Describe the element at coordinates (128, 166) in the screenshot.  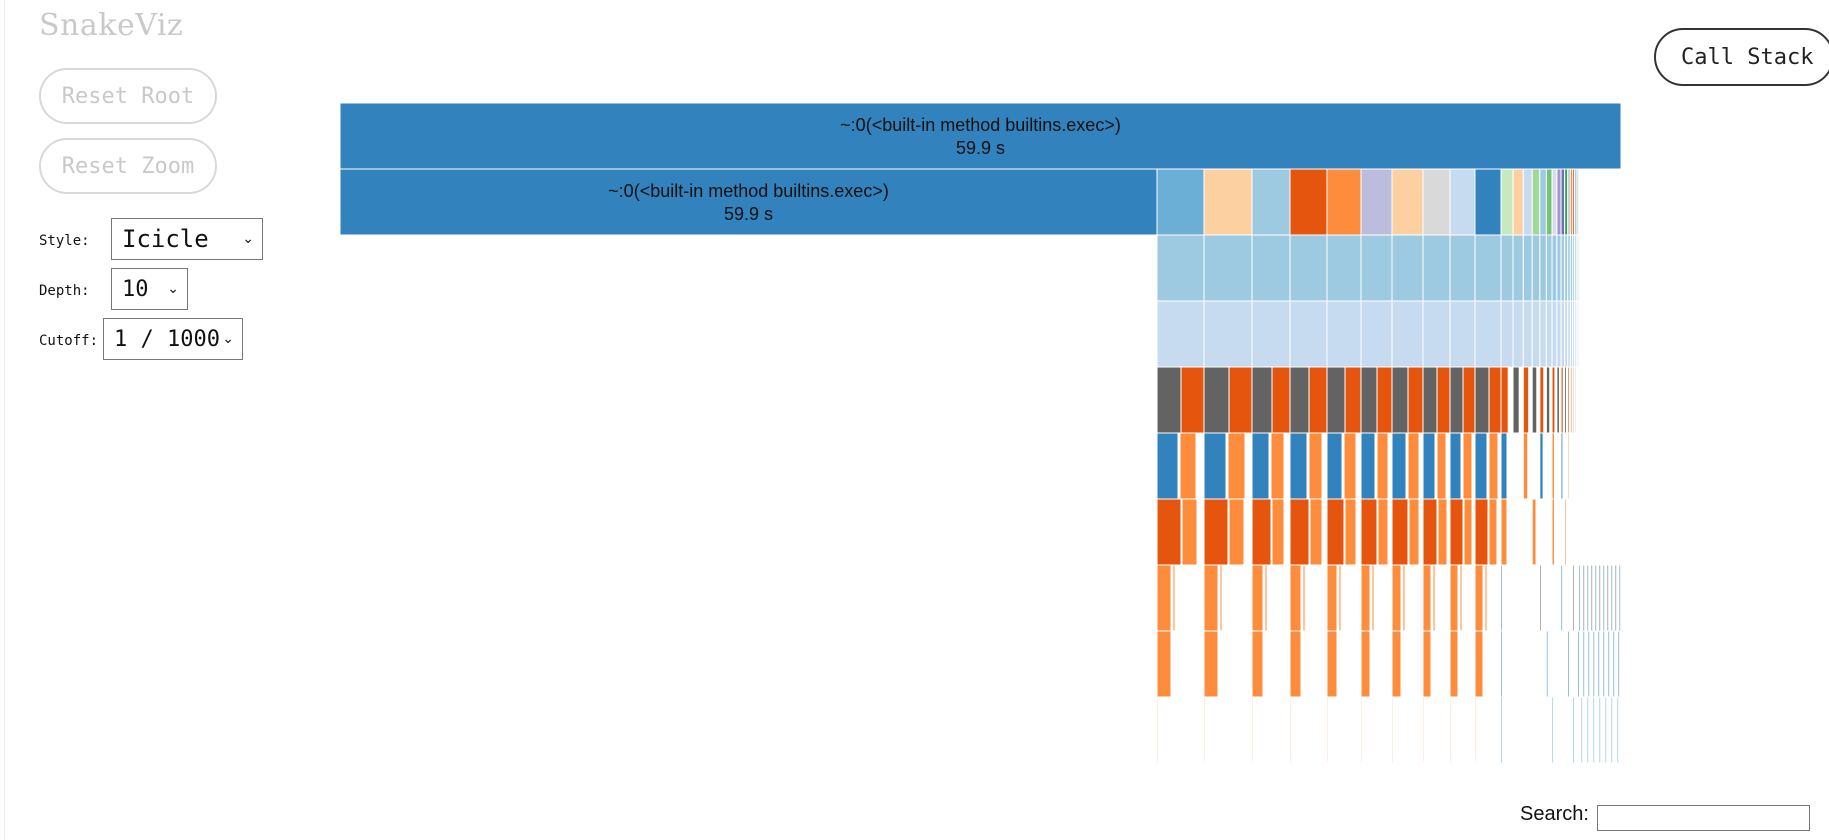
I see `reset-zoom-button: Reset Zoom` at that location.